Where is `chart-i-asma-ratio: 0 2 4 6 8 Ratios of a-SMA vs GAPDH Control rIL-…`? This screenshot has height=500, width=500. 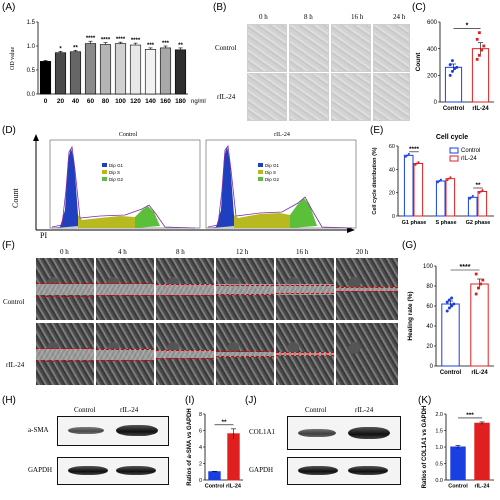
chart-i-asma-ratio: 0 2 4 6 8 Ratios of a-SMA vs GAPDH Control rIL-… is located at coordinates (215, 449).